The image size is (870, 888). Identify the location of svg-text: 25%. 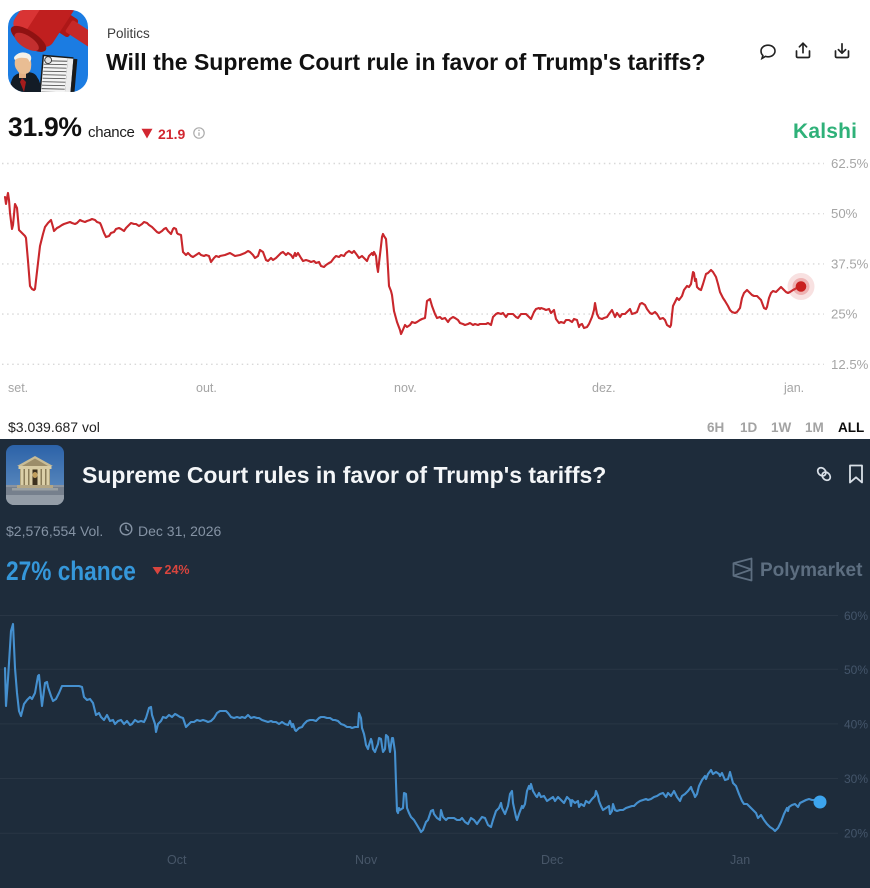
(844, 314).